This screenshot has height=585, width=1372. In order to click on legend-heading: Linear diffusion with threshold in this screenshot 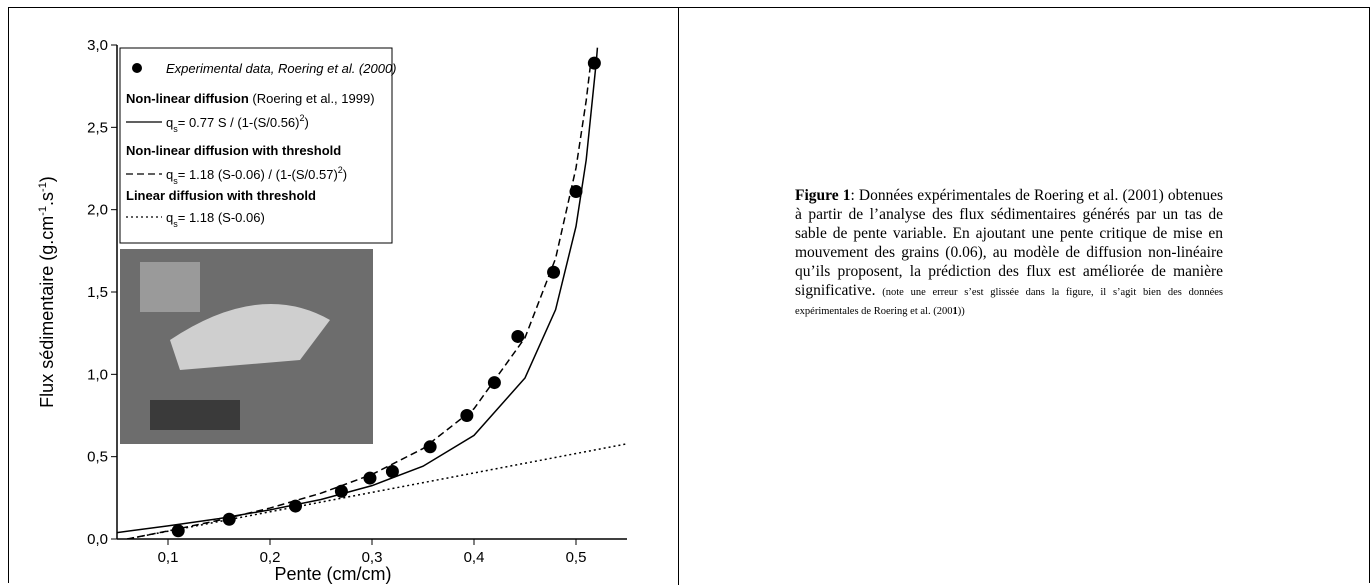, I will do `click(221, 195)`.